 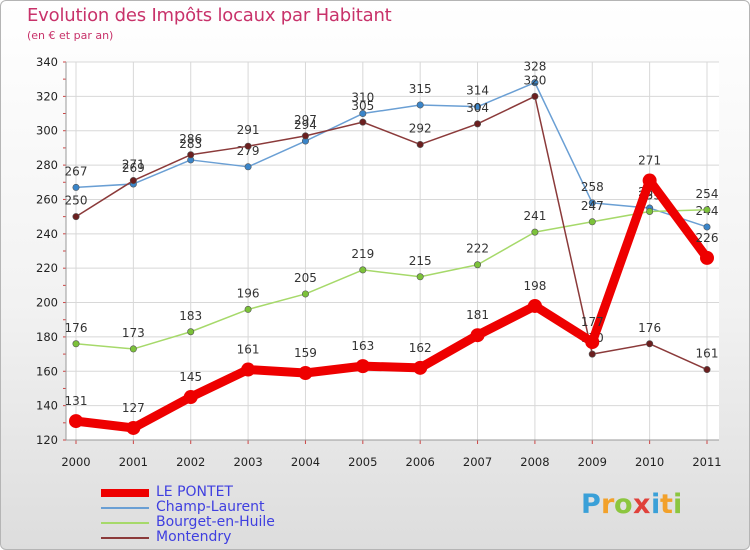 What do you see at coordinates (305, 353) in the screenshot?
I see `data-label-le-pontet: 159` at bounding box center [305, 353].